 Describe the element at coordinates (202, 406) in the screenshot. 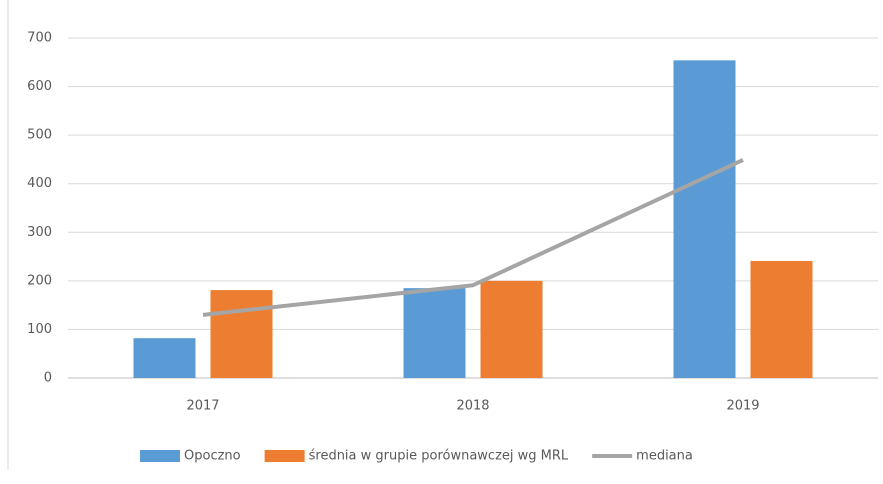

I see `x-tick-label: 2017` at that location.